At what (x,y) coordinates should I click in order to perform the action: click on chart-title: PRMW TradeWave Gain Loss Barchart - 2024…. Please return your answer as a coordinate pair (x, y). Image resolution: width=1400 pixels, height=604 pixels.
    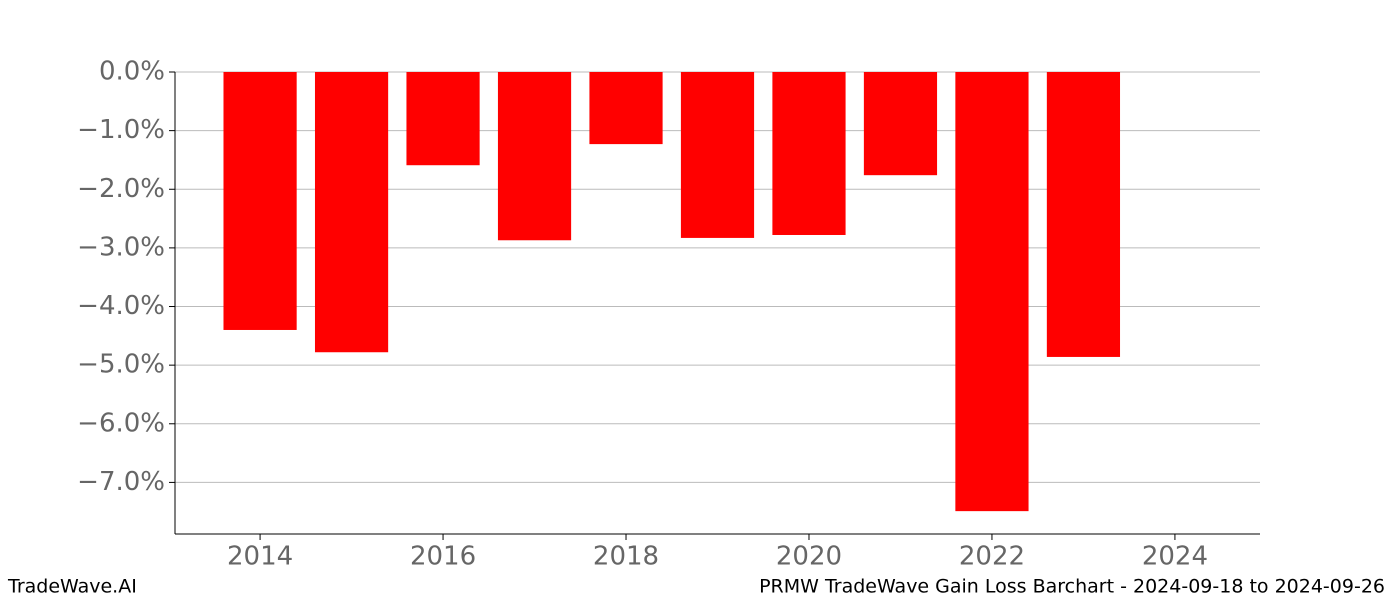
    Looking at the image, I should click on (1072, 587).